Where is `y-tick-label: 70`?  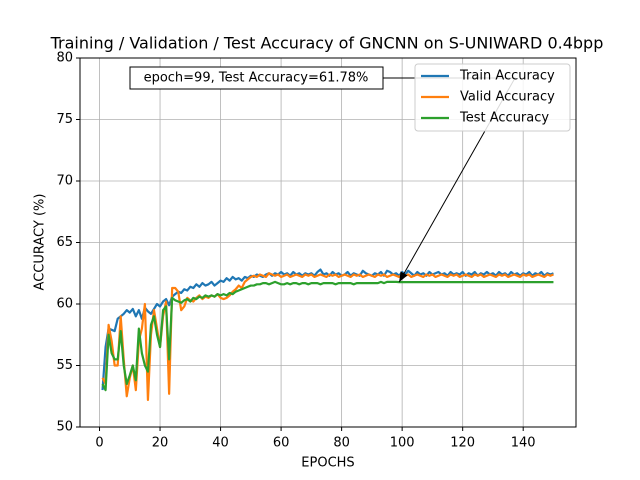
y-tick-label: 70 is located at coordinates (64, 181).